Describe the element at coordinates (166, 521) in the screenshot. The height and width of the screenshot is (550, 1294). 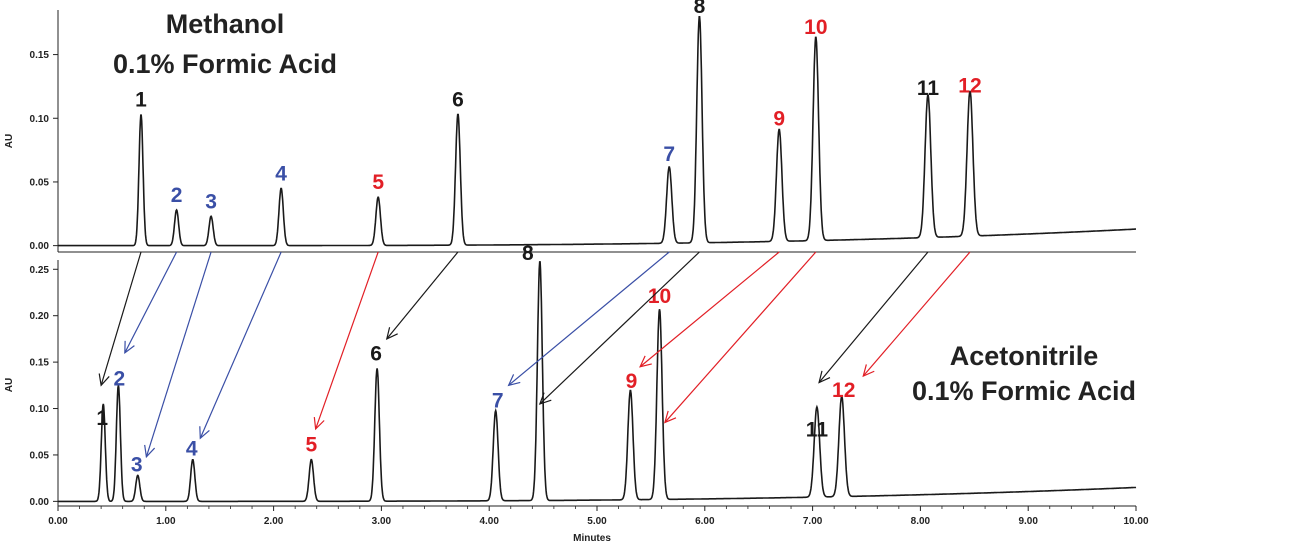
I see `bottom-xtick-label: 1.00` at that location.